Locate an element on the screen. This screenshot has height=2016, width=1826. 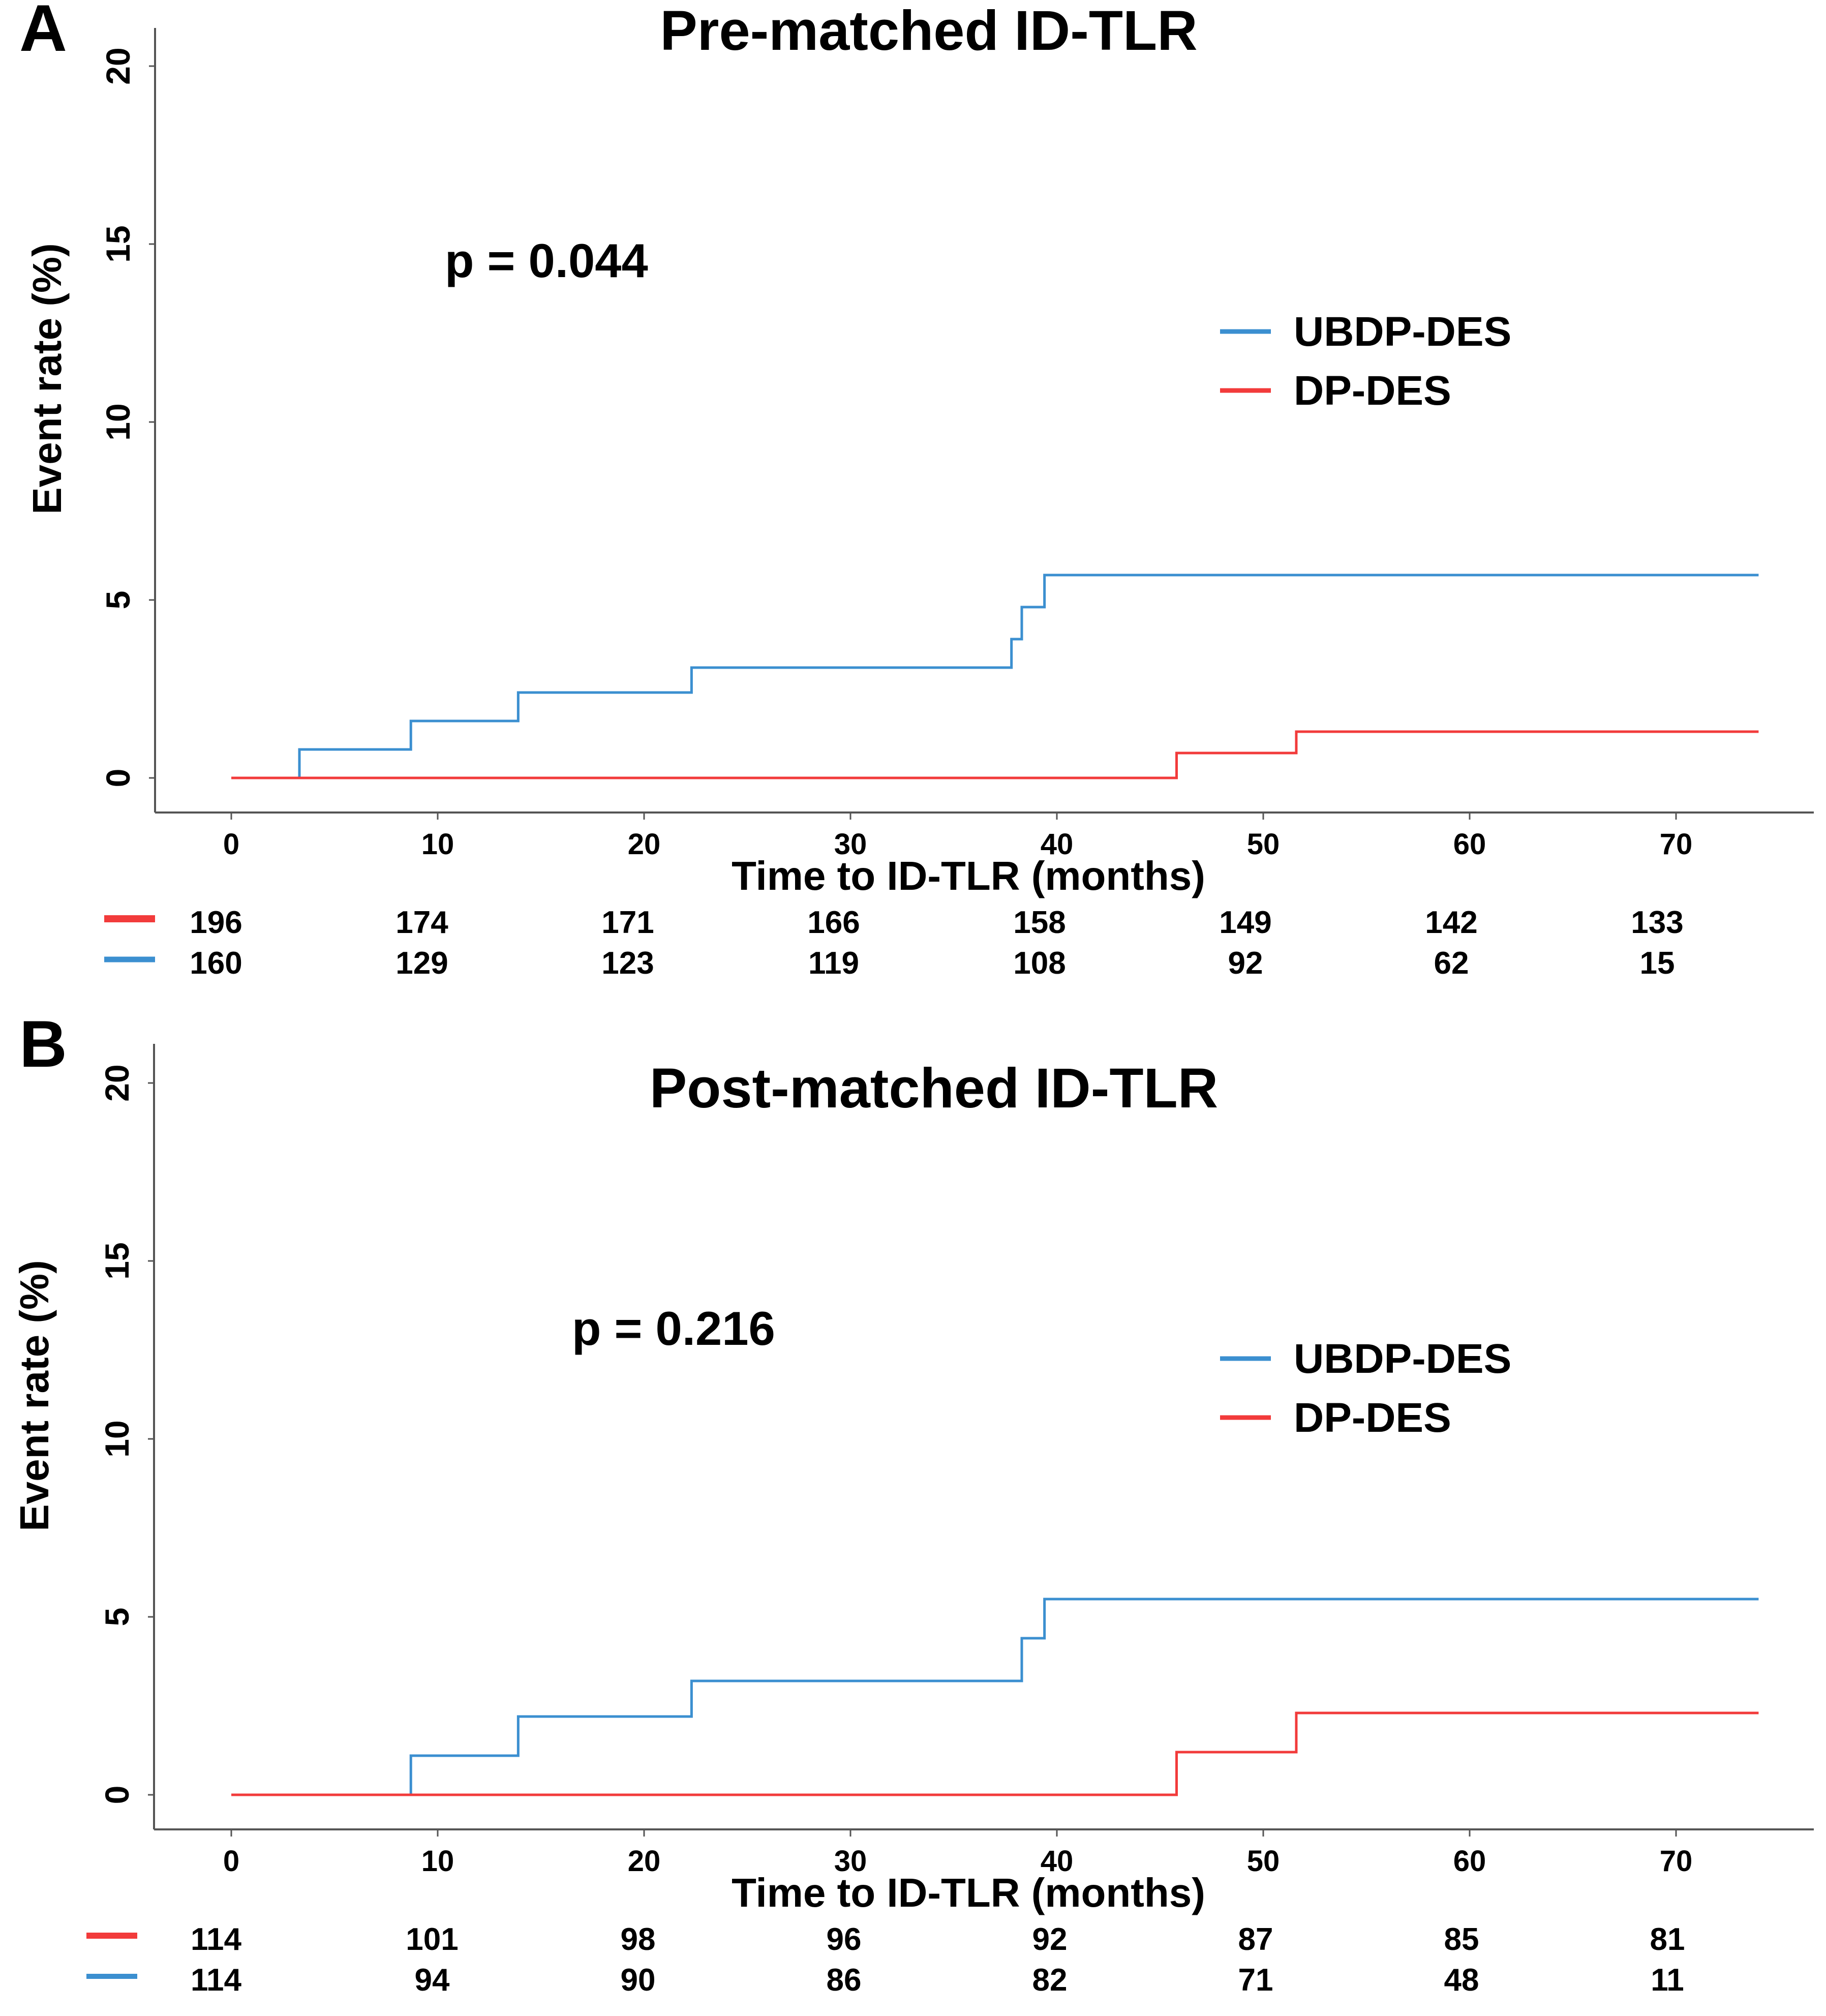
risk-table-value: 108 is located at coordinates (1039, 963).